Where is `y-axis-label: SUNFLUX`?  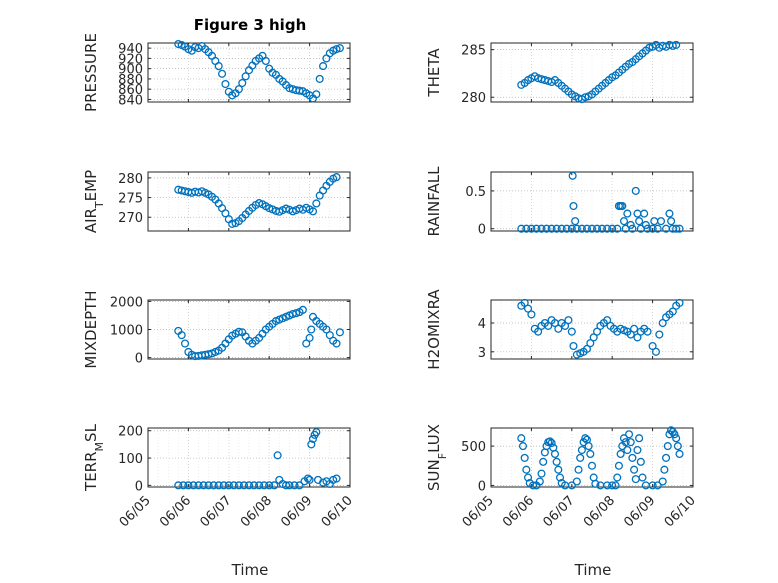 y-axis-label: SUNFLUX is located at coordinates (437, 457).